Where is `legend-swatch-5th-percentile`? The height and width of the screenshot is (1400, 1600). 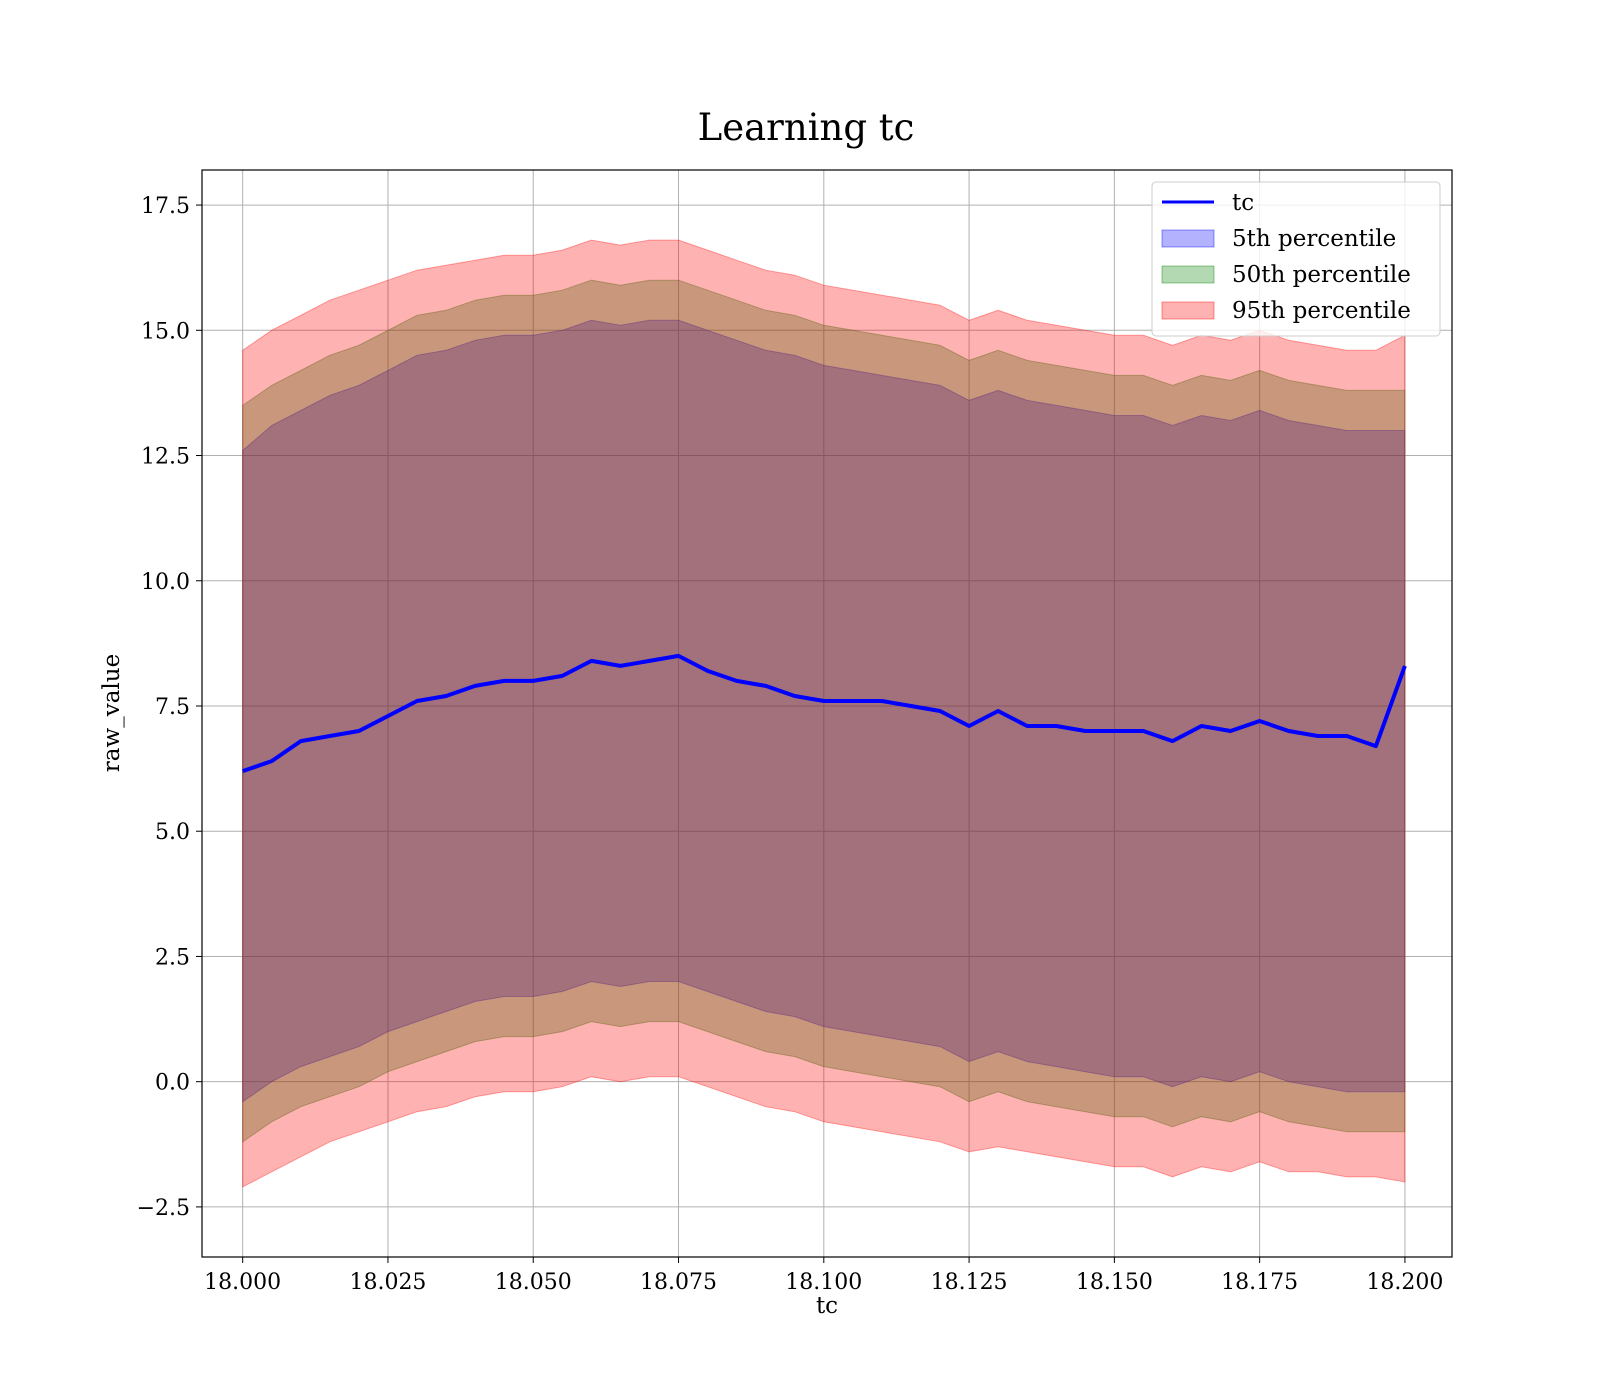 legend-swatch-5th-percentile is located at coordinates (1188, 238).